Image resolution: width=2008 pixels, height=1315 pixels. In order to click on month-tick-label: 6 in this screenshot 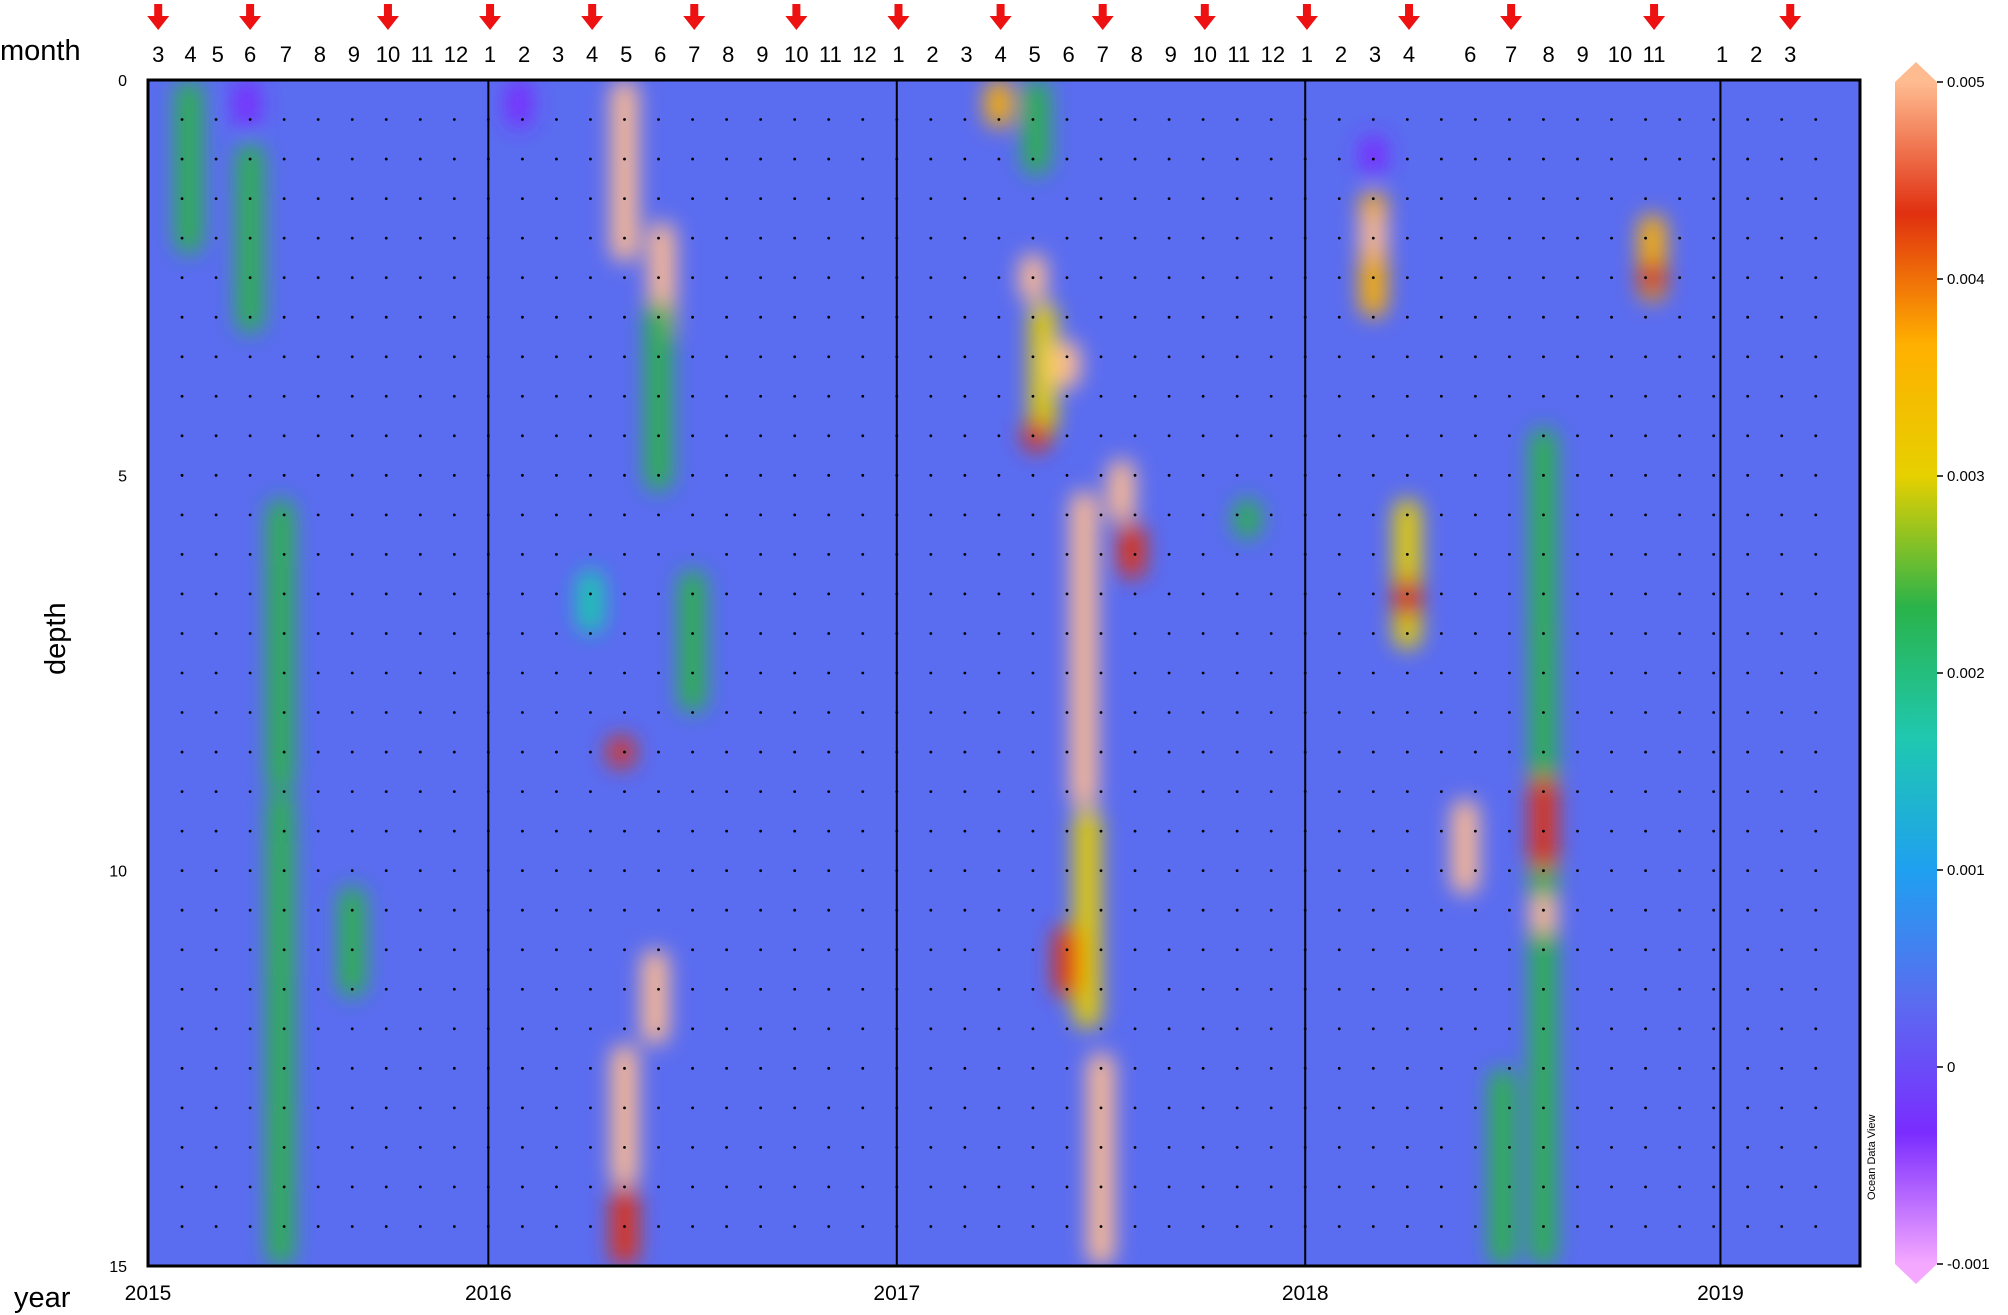, I will do `click(1470, 54)`.